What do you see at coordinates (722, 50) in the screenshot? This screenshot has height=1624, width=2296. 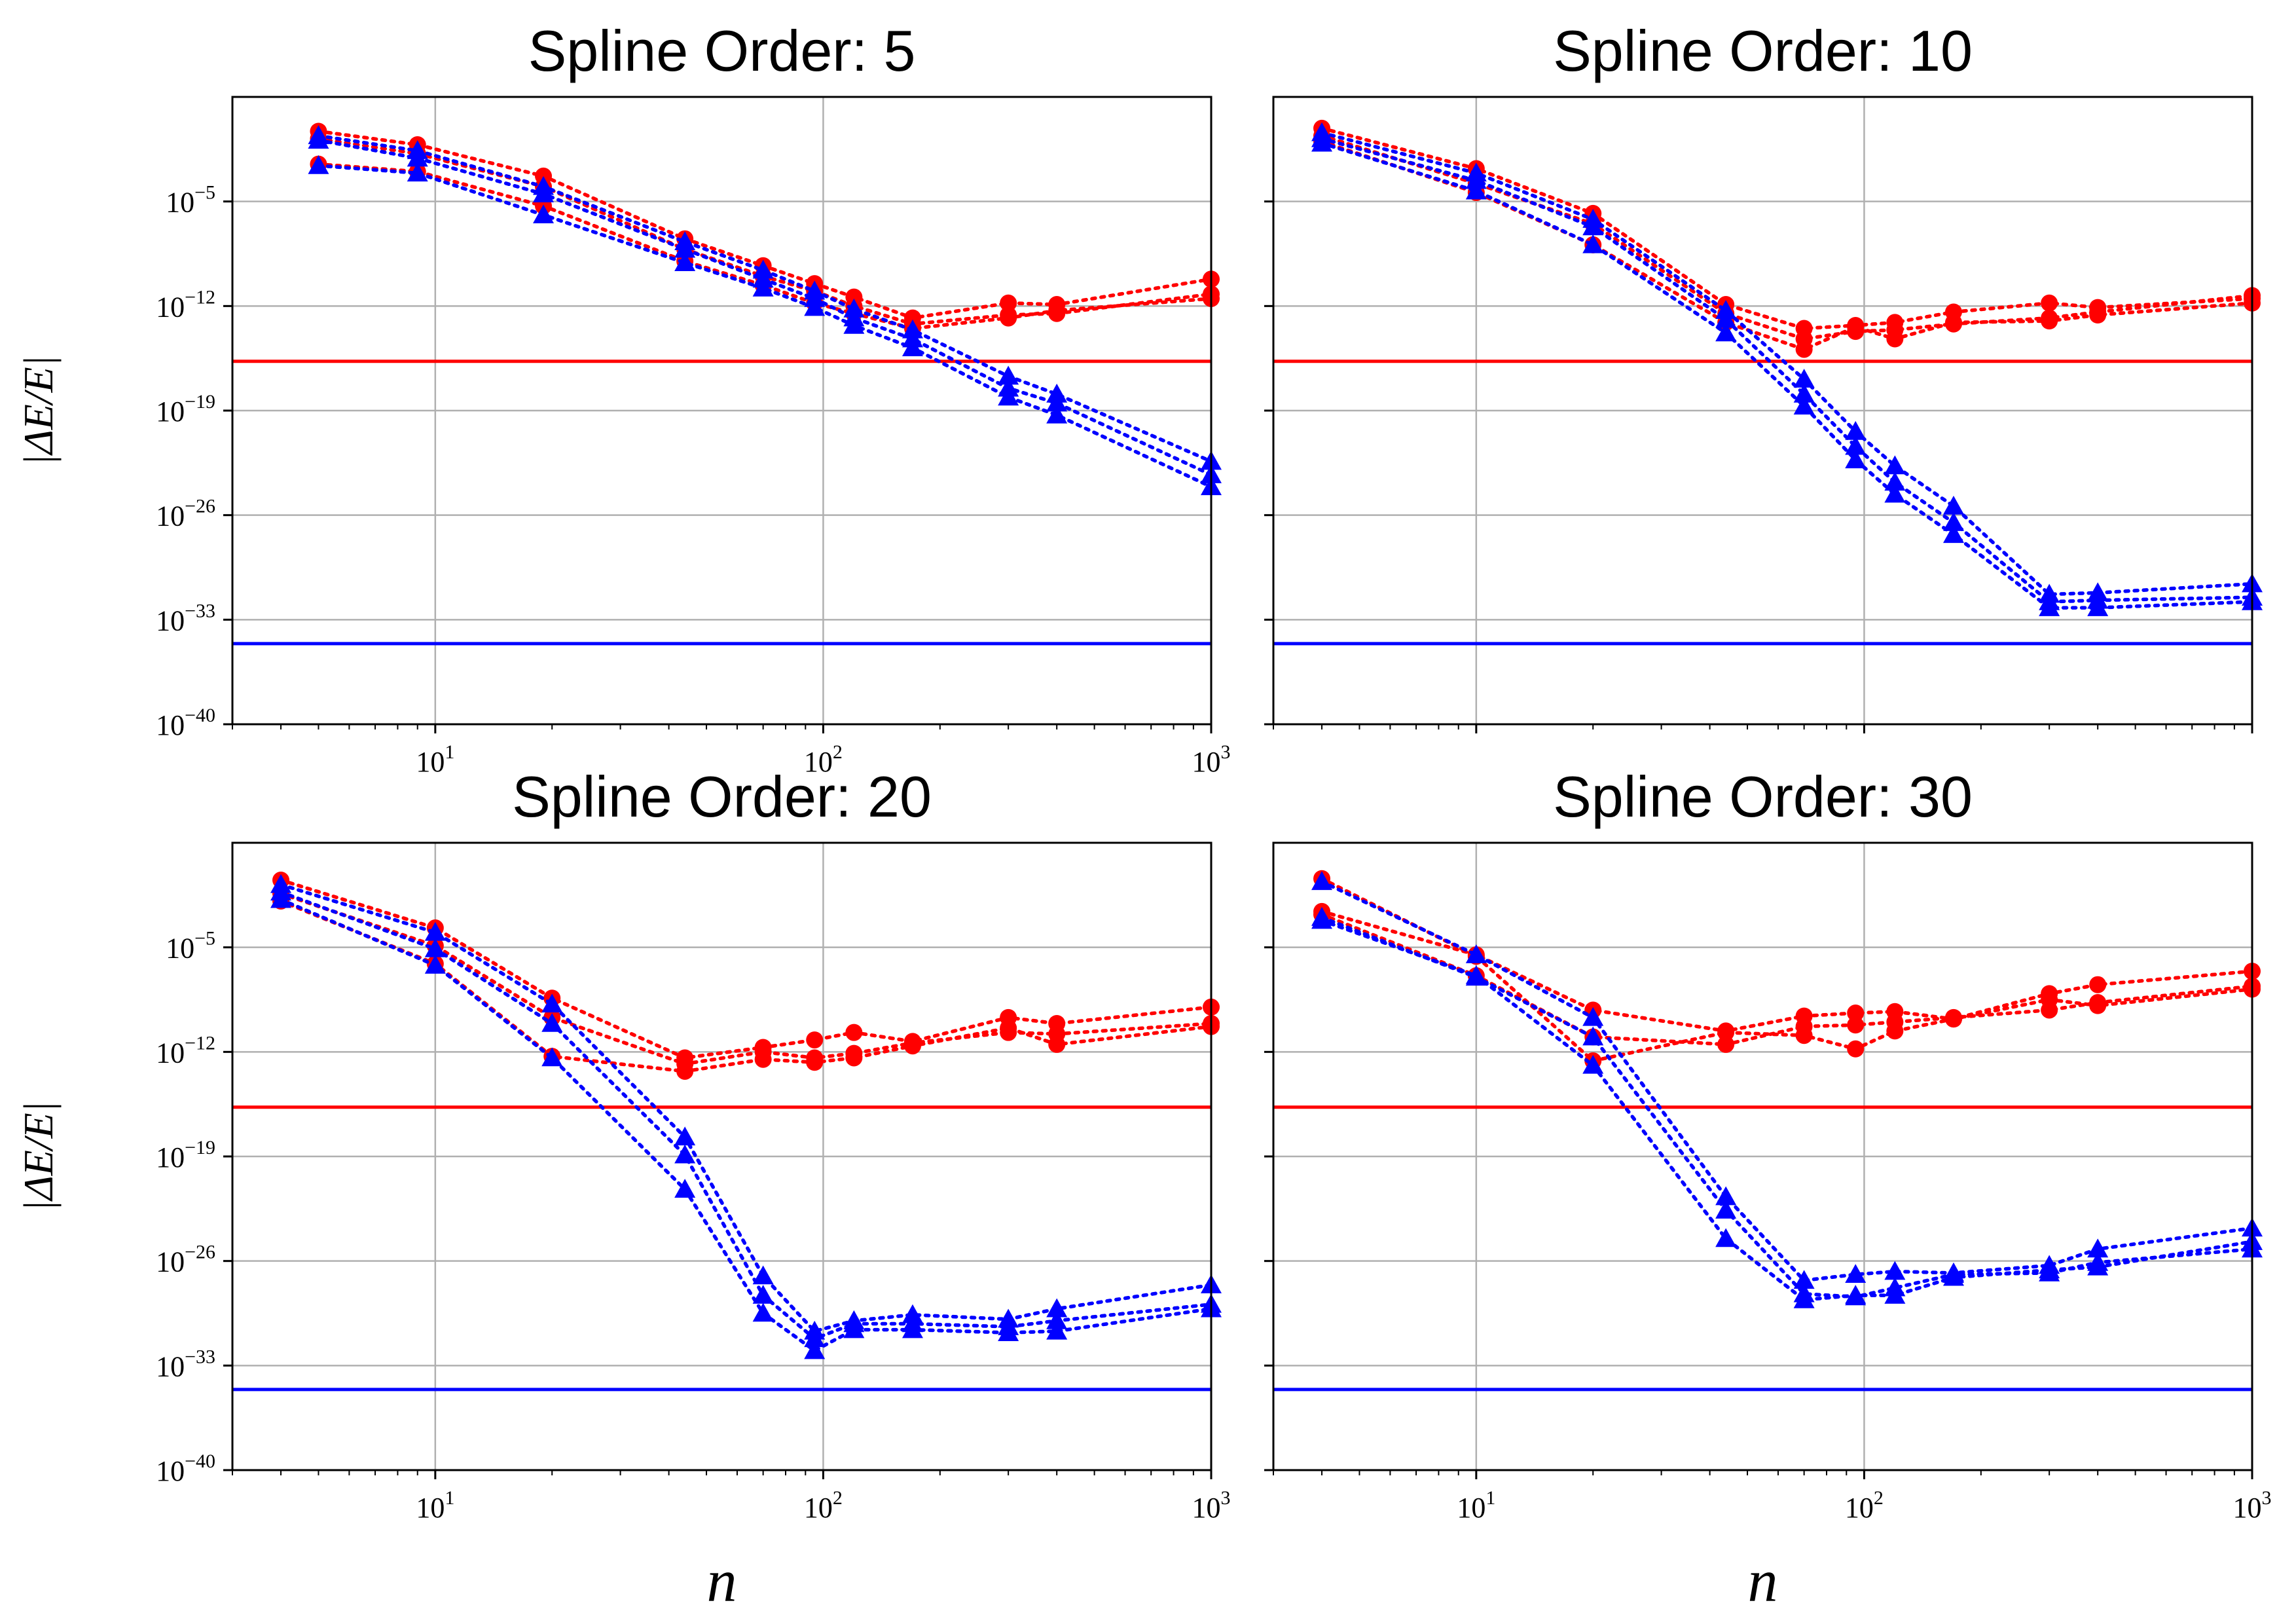 I see `subplot-title: Spline Order: 5` at bounding box center [722, 50].